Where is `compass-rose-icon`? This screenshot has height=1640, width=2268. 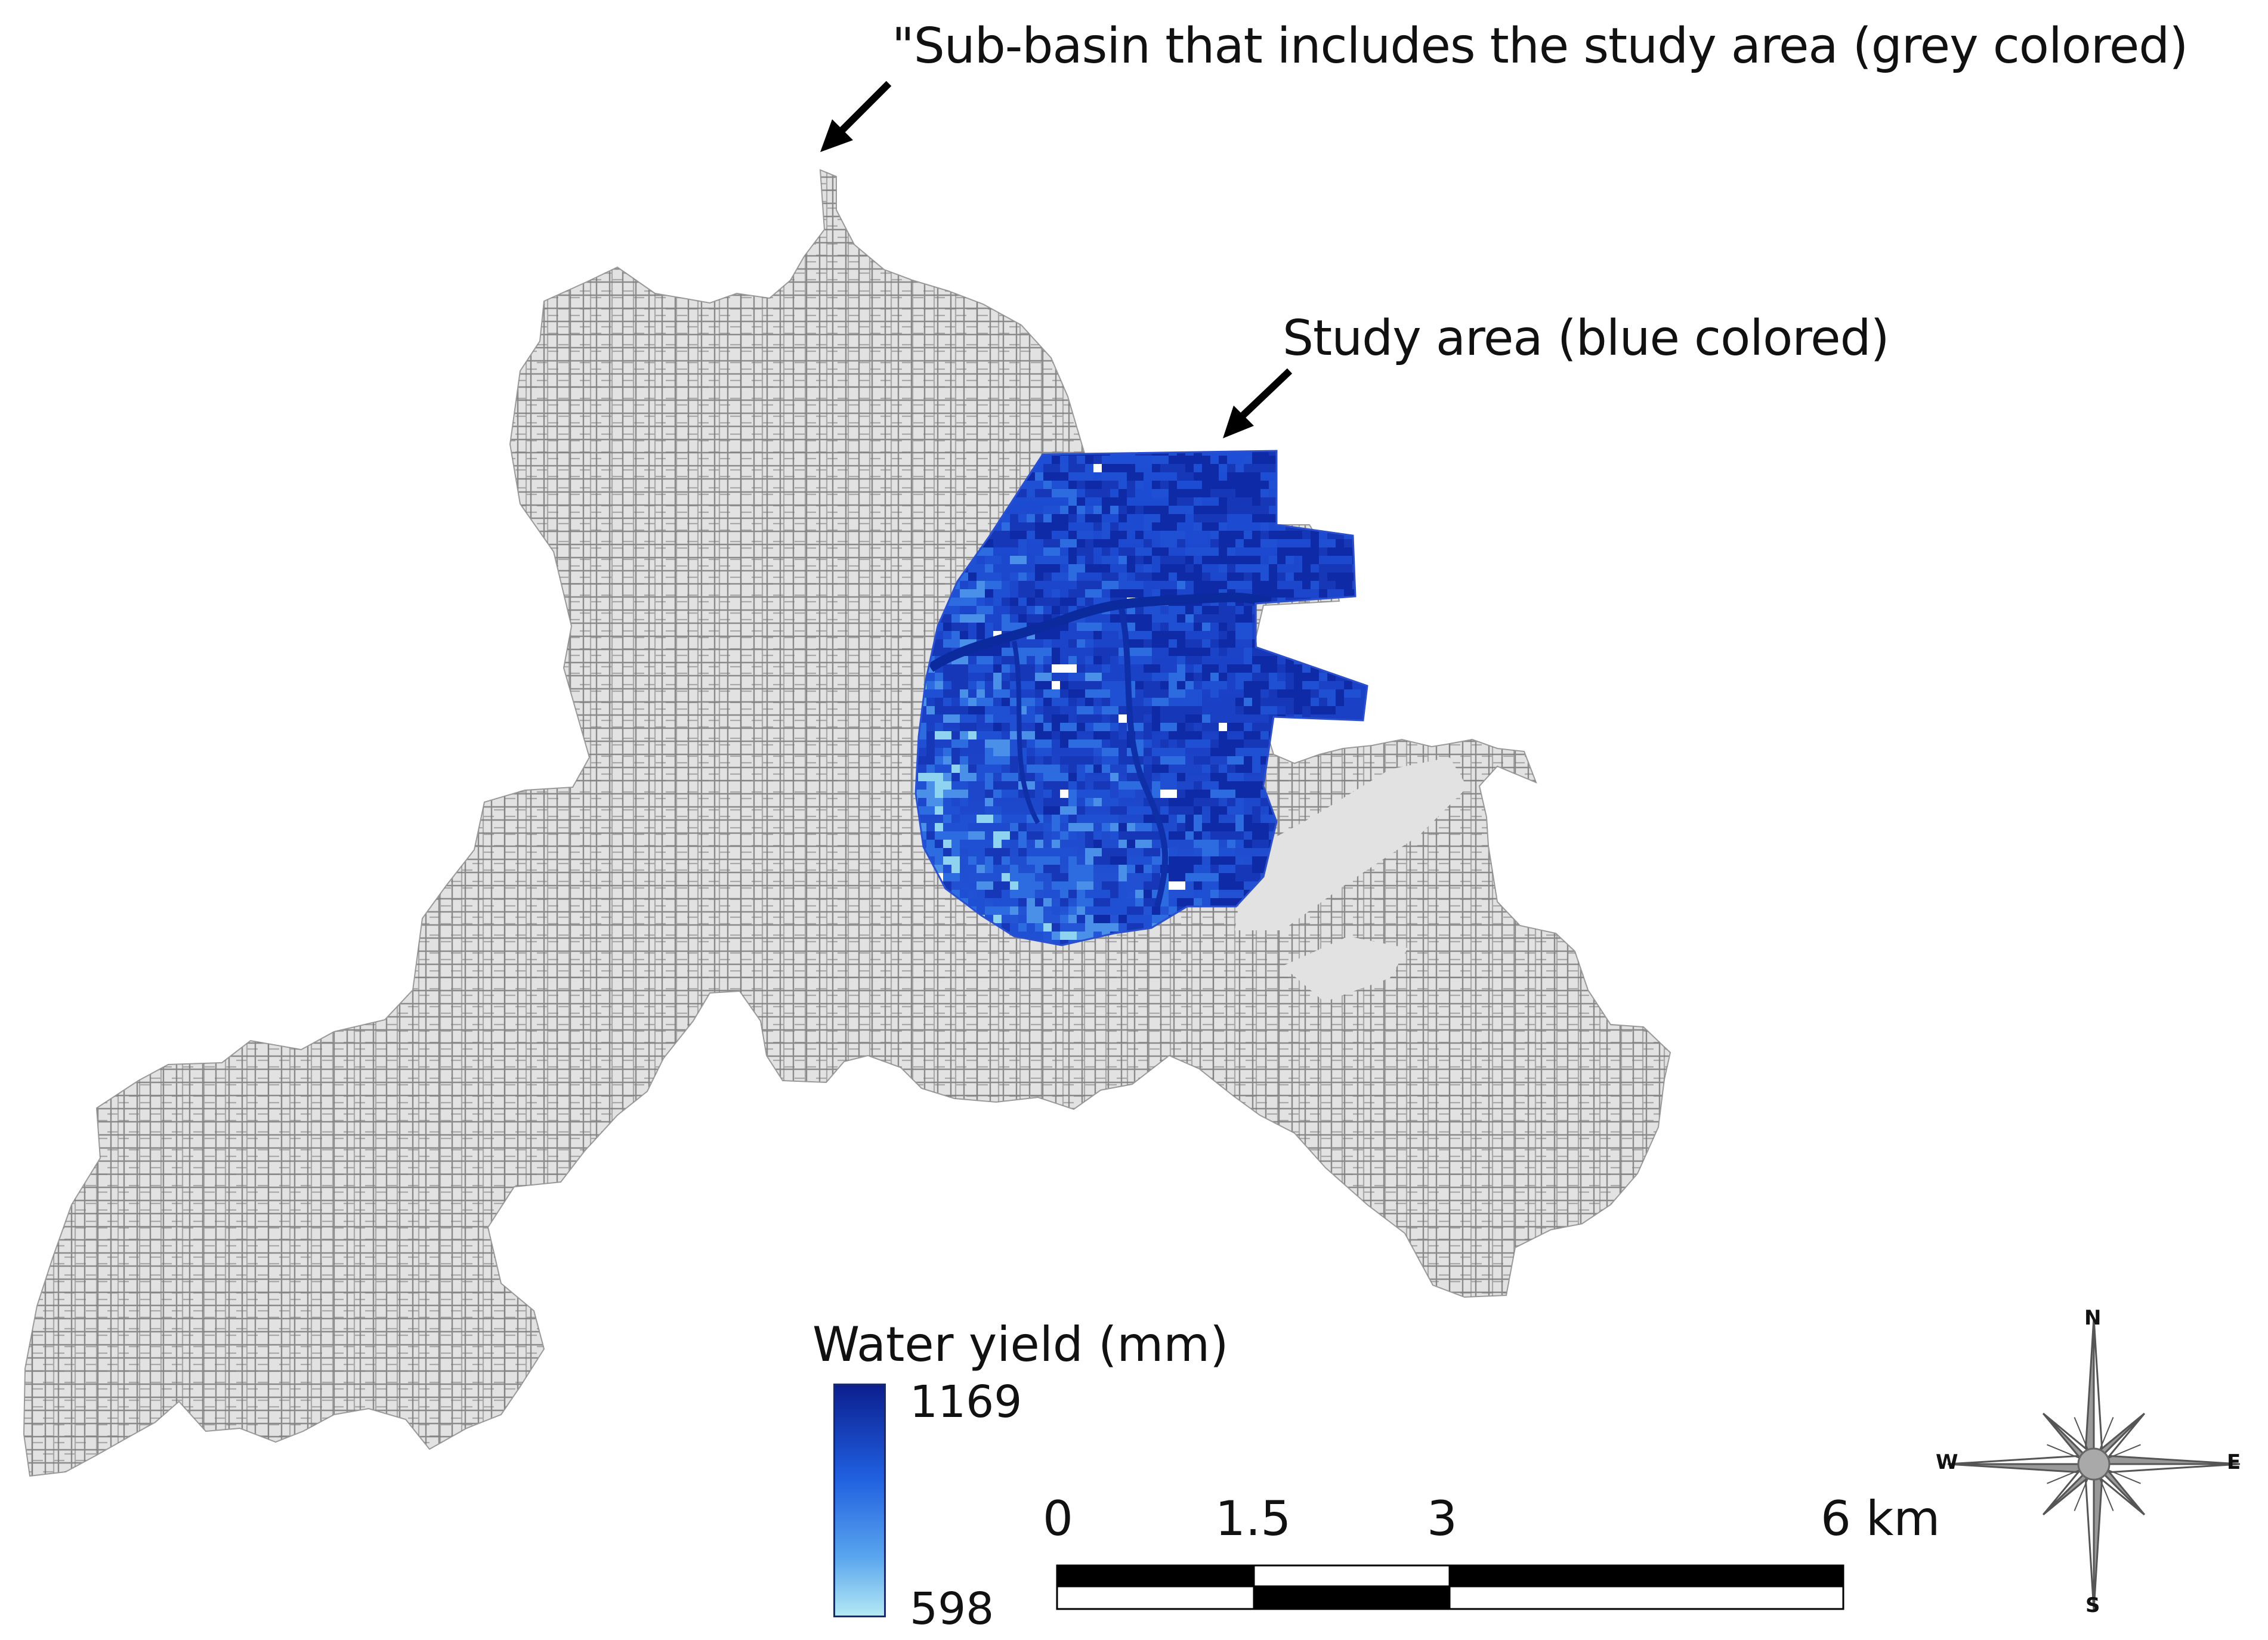 compass-rose-icon is located at coordinates (2094, 1464).